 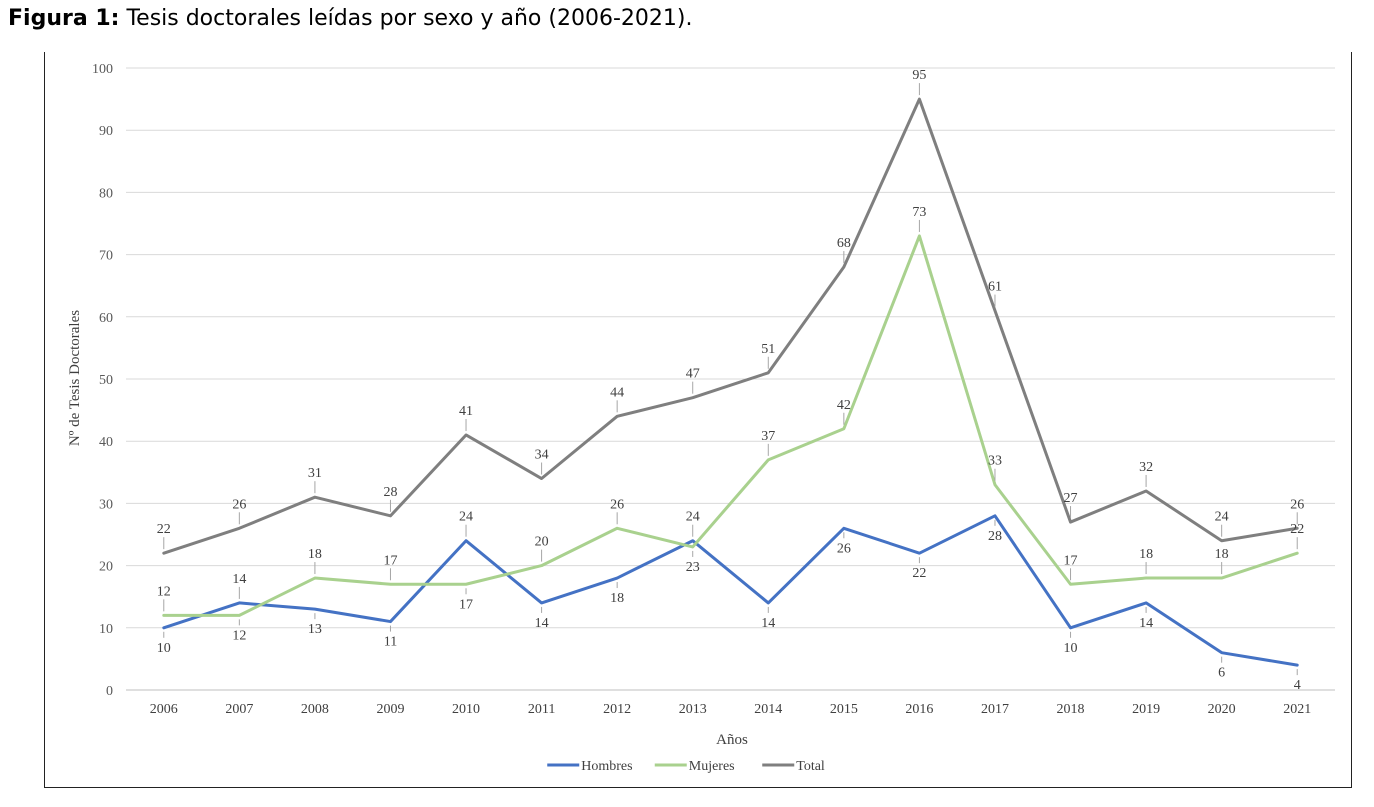 What do you see at coordinates (64, 18) in the screenshot?
I see `figure-caption-label: Figura 1:` at bounding box center [64, 18].